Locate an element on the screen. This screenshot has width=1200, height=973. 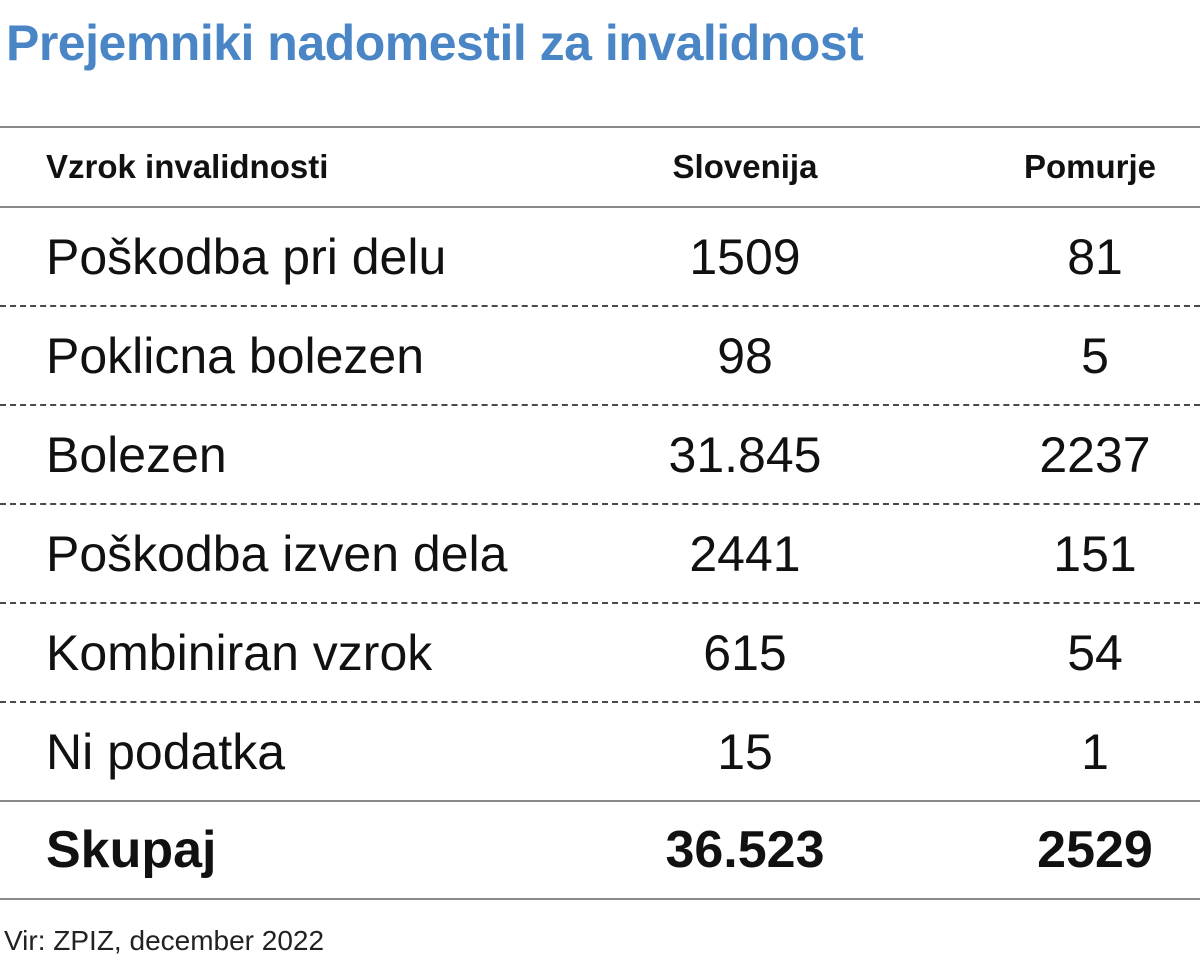
row-slovenija: 31.845 is located at coordinates (745, 454).